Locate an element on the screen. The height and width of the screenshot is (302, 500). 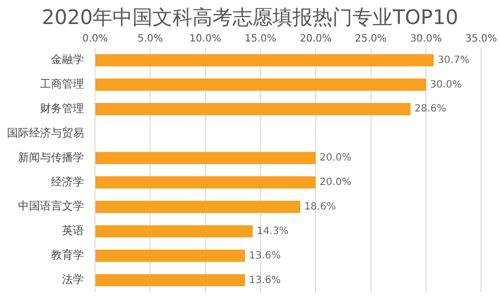
chart-title: 2020年中国文科高考志愿填报热门专业TOP10 is located at coordinates (250, 17).